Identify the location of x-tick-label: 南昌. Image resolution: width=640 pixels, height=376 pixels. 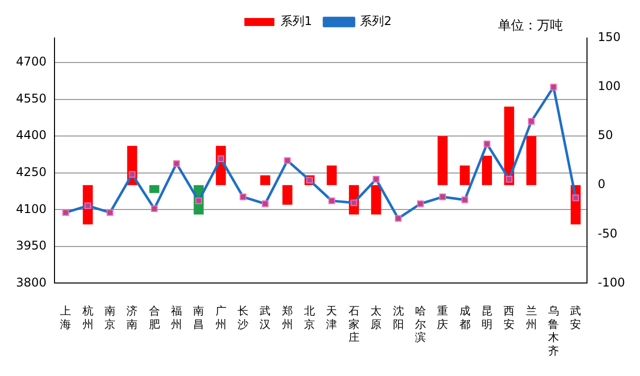
(198, 317).